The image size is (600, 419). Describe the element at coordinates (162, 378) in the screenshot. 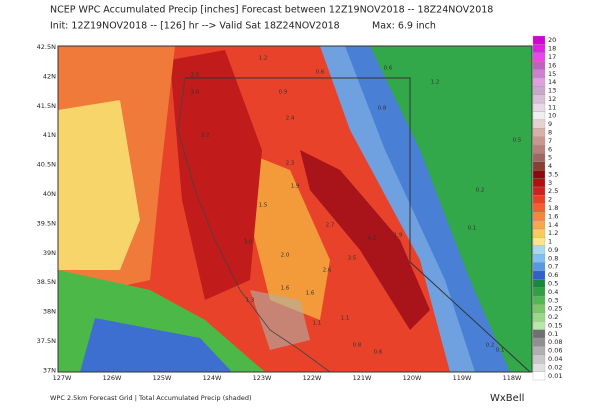

I see `lon-label: 125W` at that location.